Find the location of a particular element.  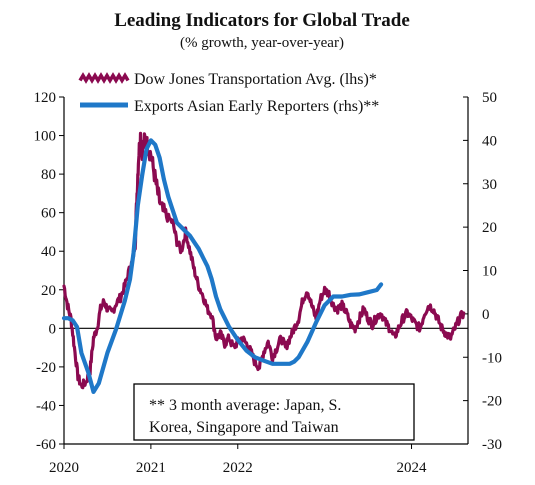

y-tick-label-right: 10 is located at coordinates (489, 272).